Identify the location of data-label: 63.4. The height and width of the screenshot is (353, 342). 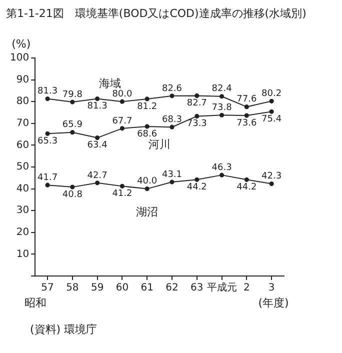
(97, 145).